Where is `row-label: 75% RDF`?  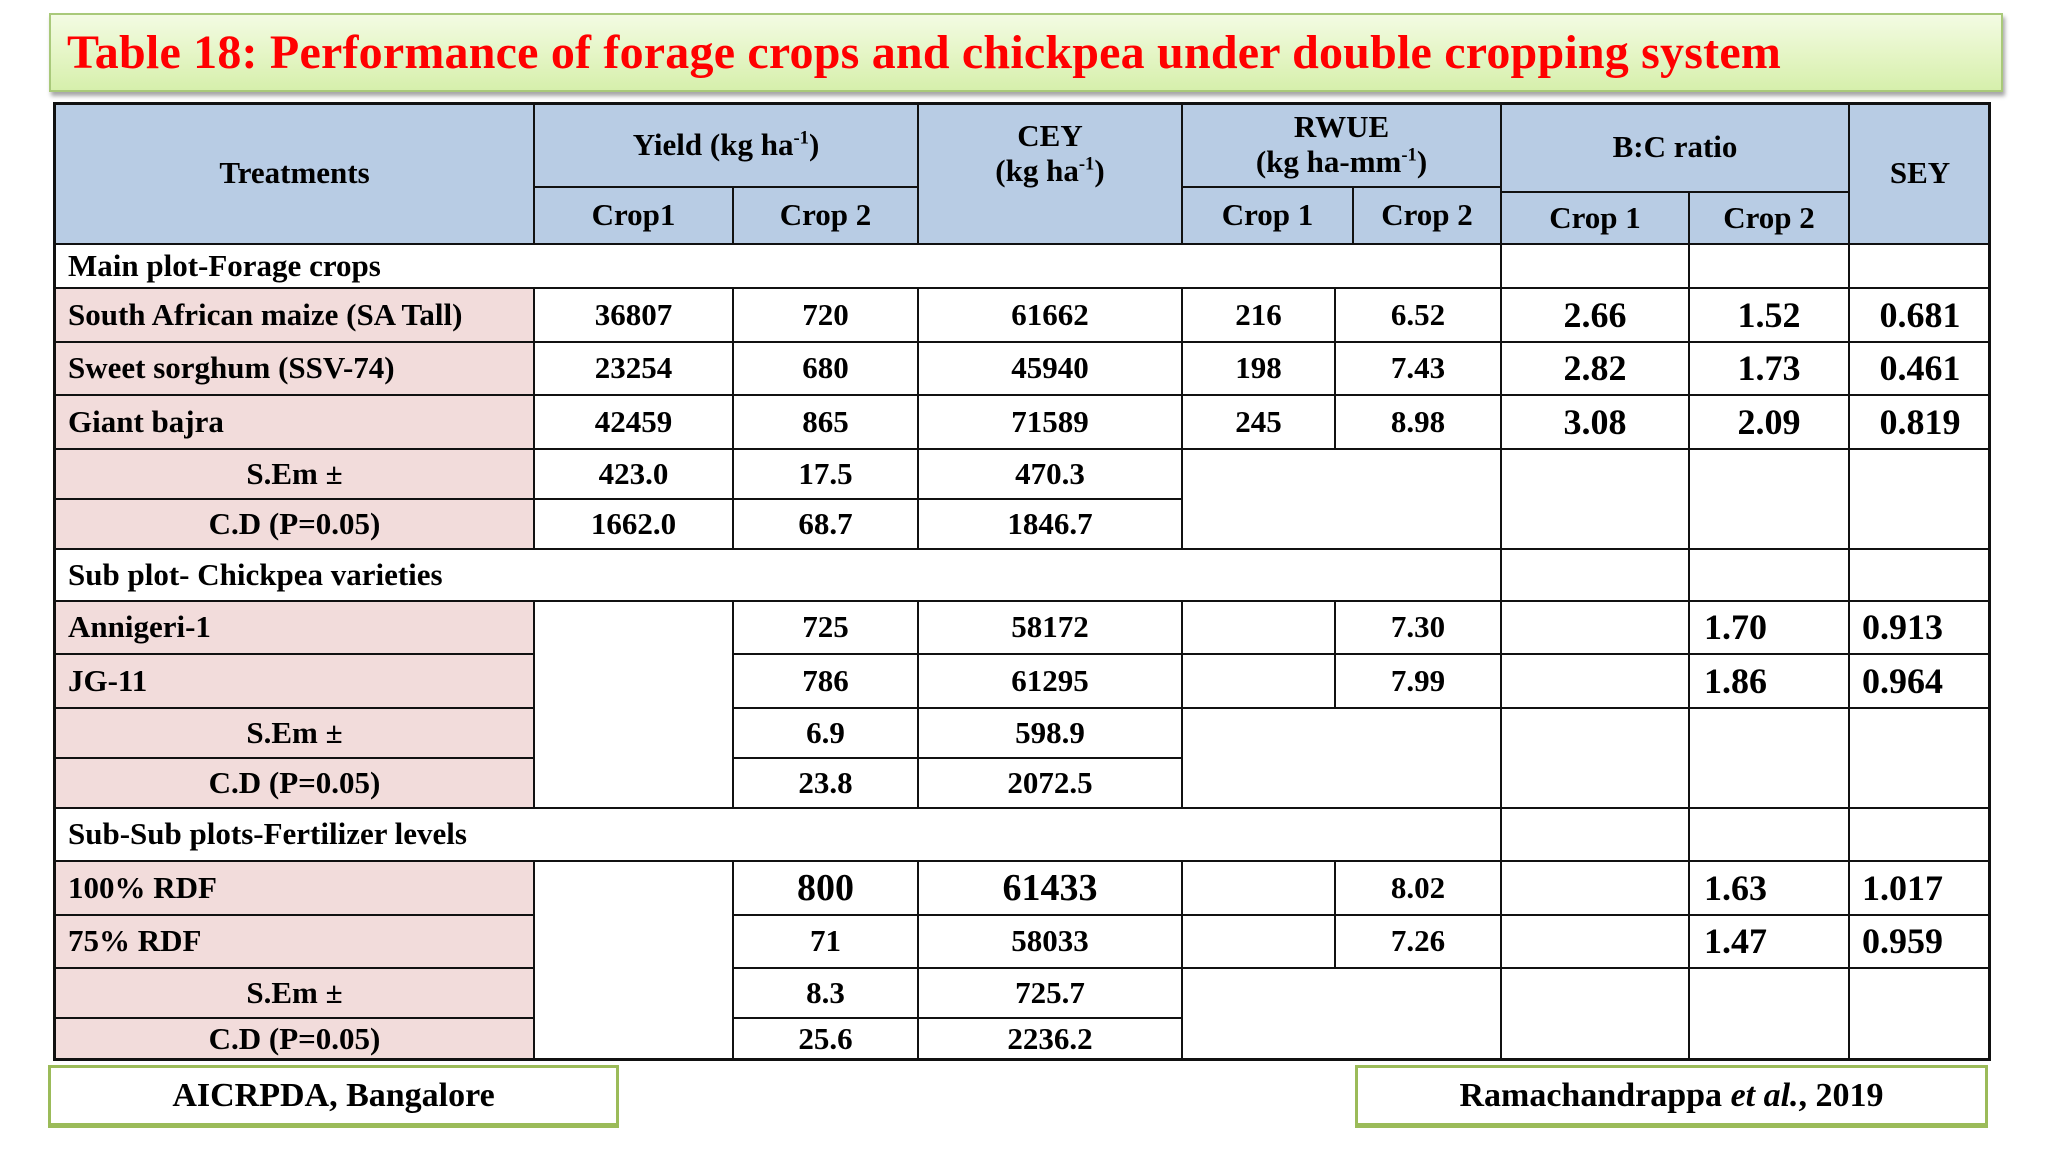 row-label: 75% RDF is located at coordinates (293, 940).